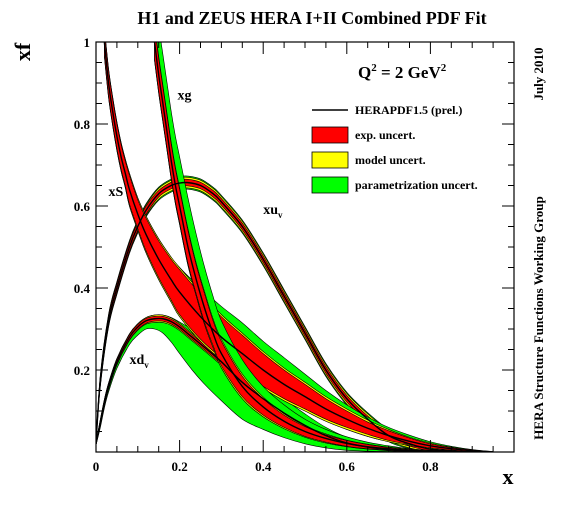 The image size is (567, 514). What do you see at coordinates (185, 95) in the screenshot?
I see `curve-label-xg: xg` at bounding box center [185, 95].